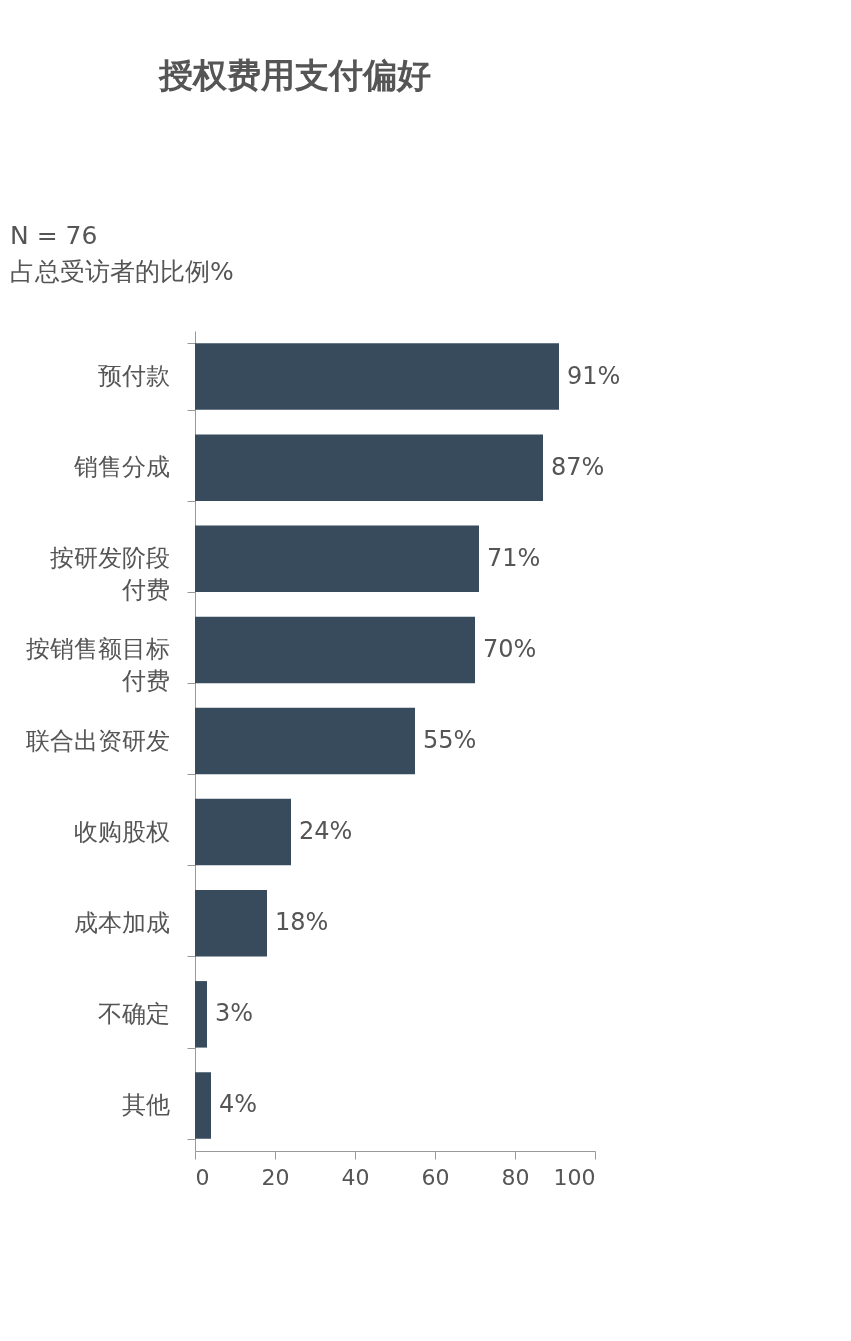  Describe the element at coordinates (109, 574) in the screenshot. I see `y-tick-label: 按研发阶段付费` at that location.